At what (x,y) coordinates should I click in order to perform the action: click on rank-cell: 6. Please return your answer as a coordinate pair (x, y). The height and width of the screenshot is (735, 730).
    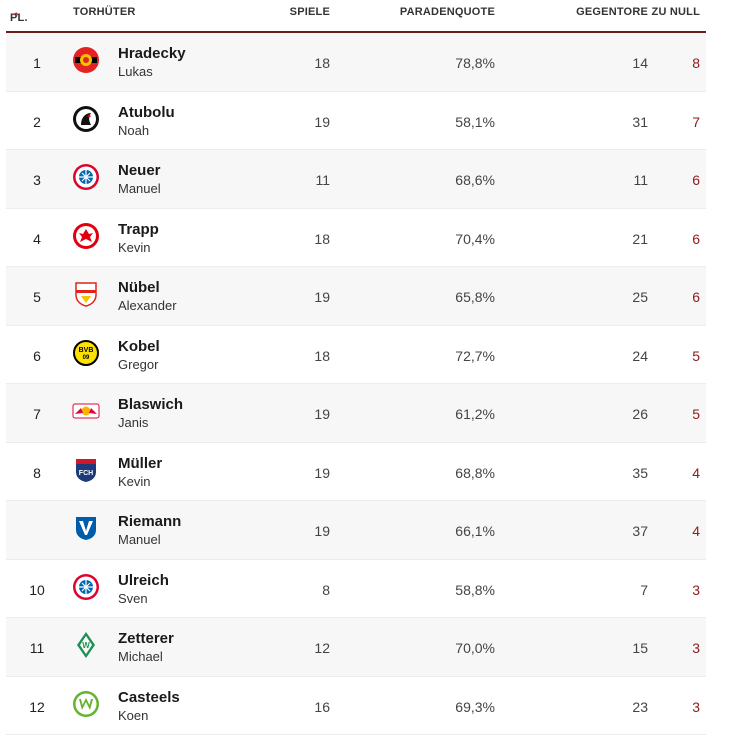
    Looking at the image, I should click on (37, 356).